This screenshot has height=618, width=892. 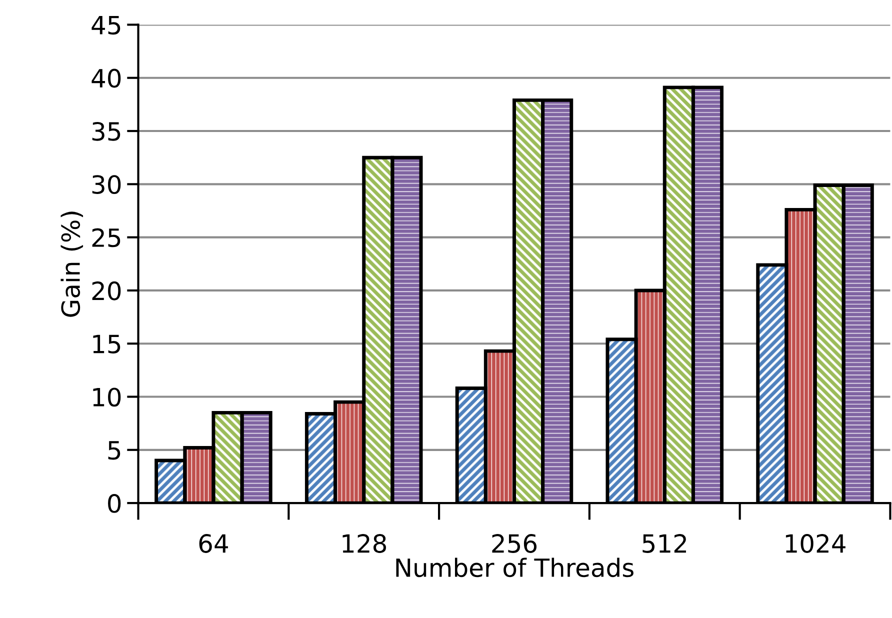 I want to click on y-tick-label: 15, so click(x=106, y=344).